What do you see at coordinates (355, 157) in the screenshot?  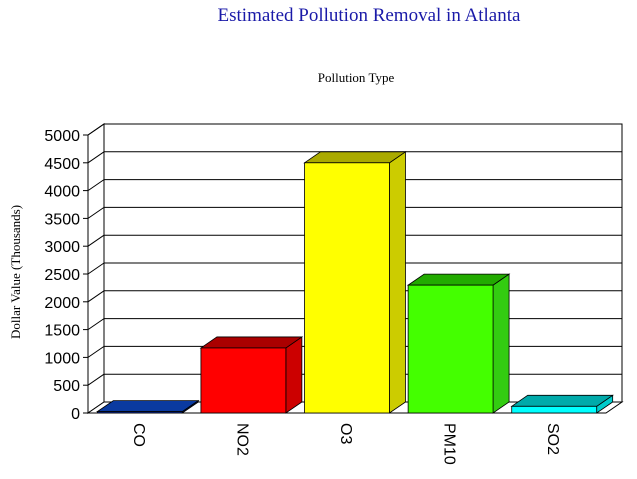 I see `bar-top-o3` at bounding box center [355, 157].